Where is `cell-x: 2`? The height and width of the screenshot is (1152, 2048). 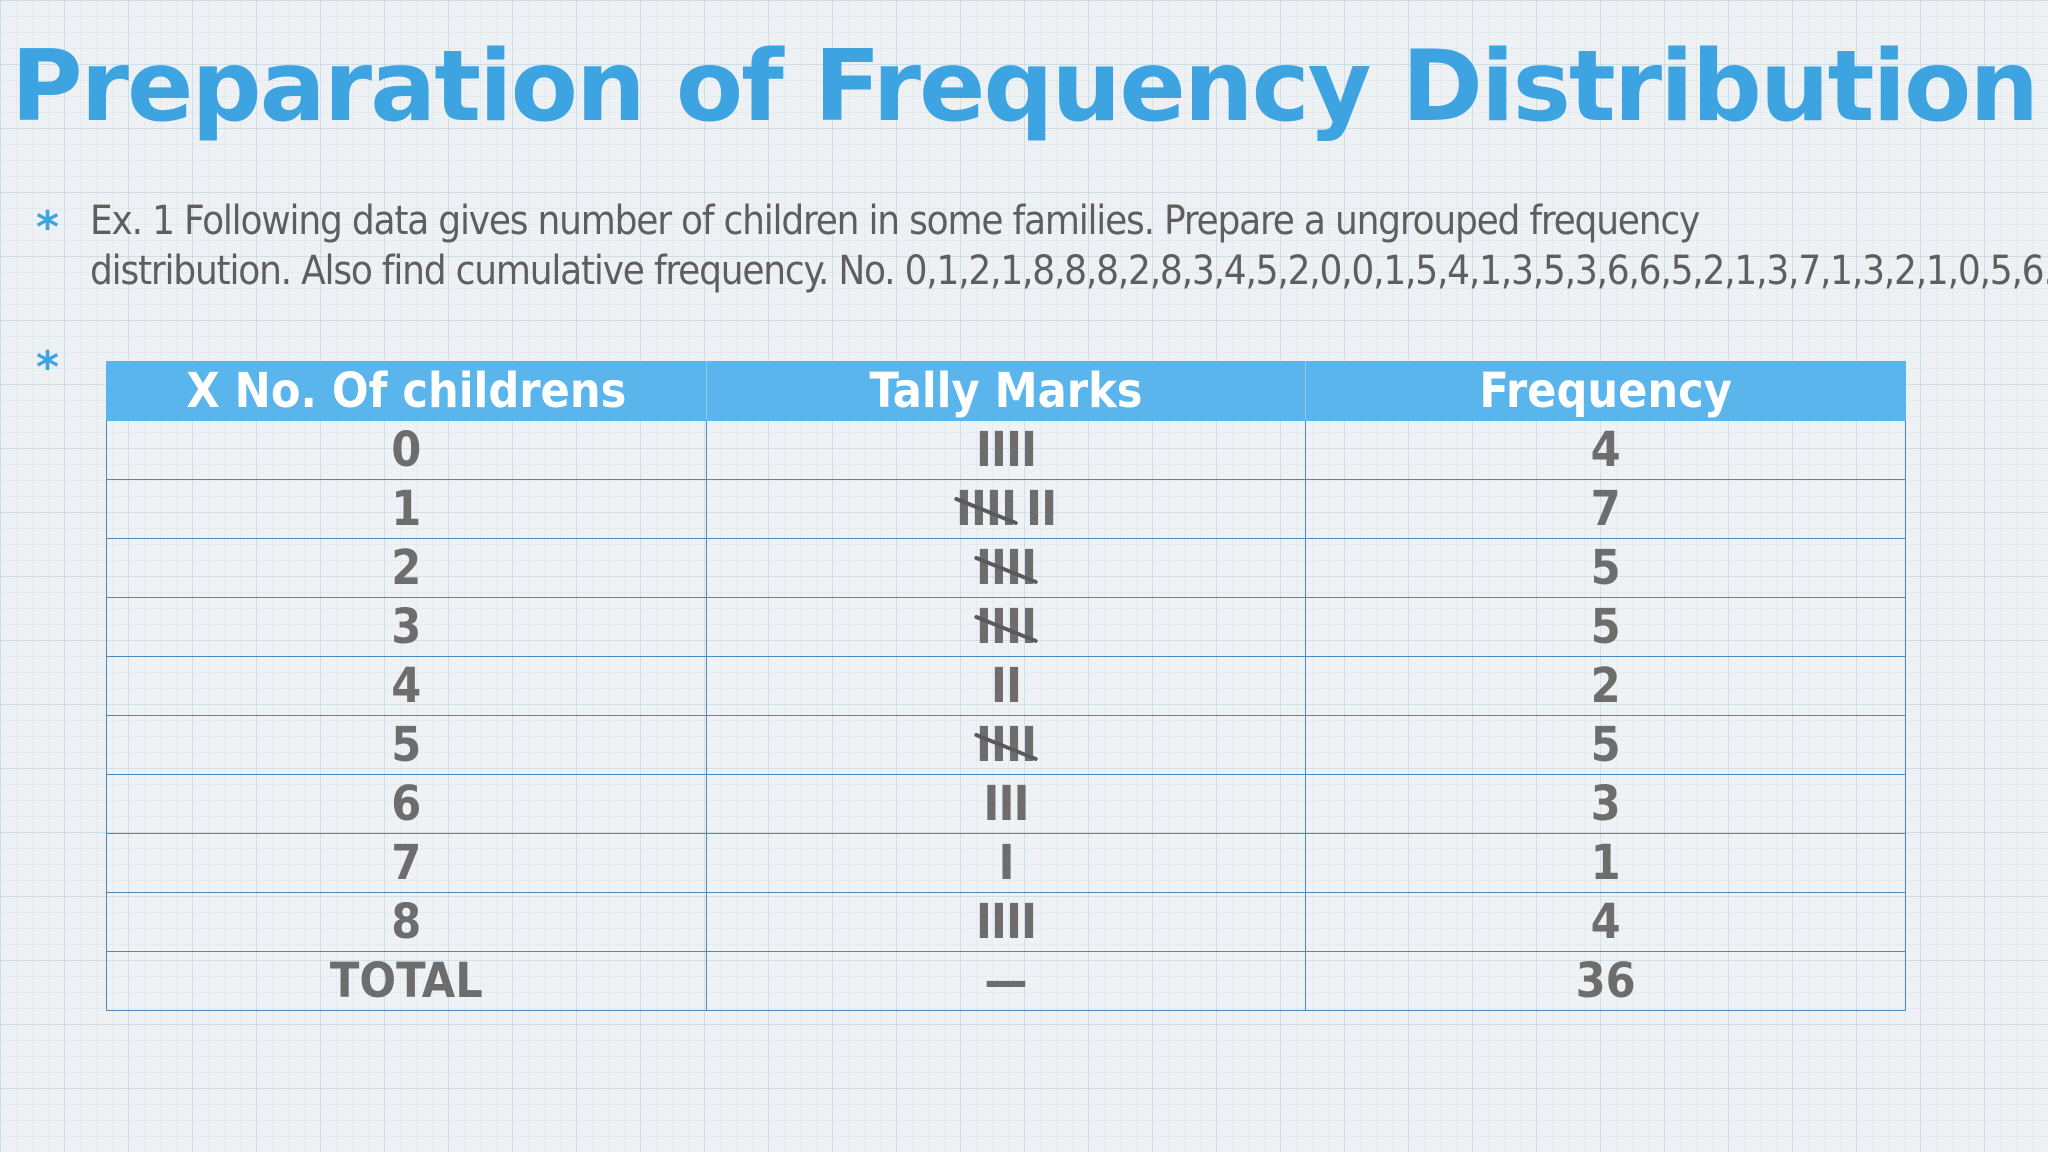
cell-x: 2 is located at coordinates (406, 568).